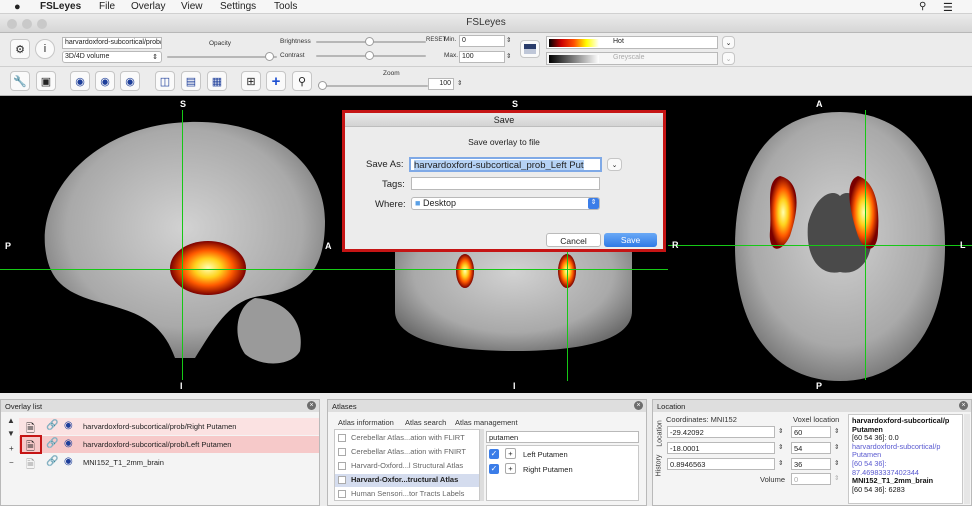 The image size is (972, 506). Describe the element at coordinates (811, 479) in the screenshot. I see `volume-input: 0` at that location.